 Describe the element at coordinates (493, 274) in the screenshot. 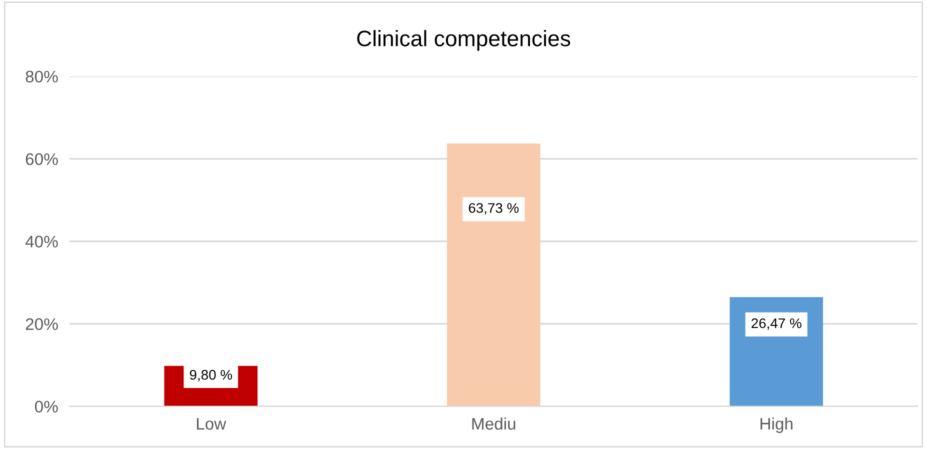

I see `bar` at that location.